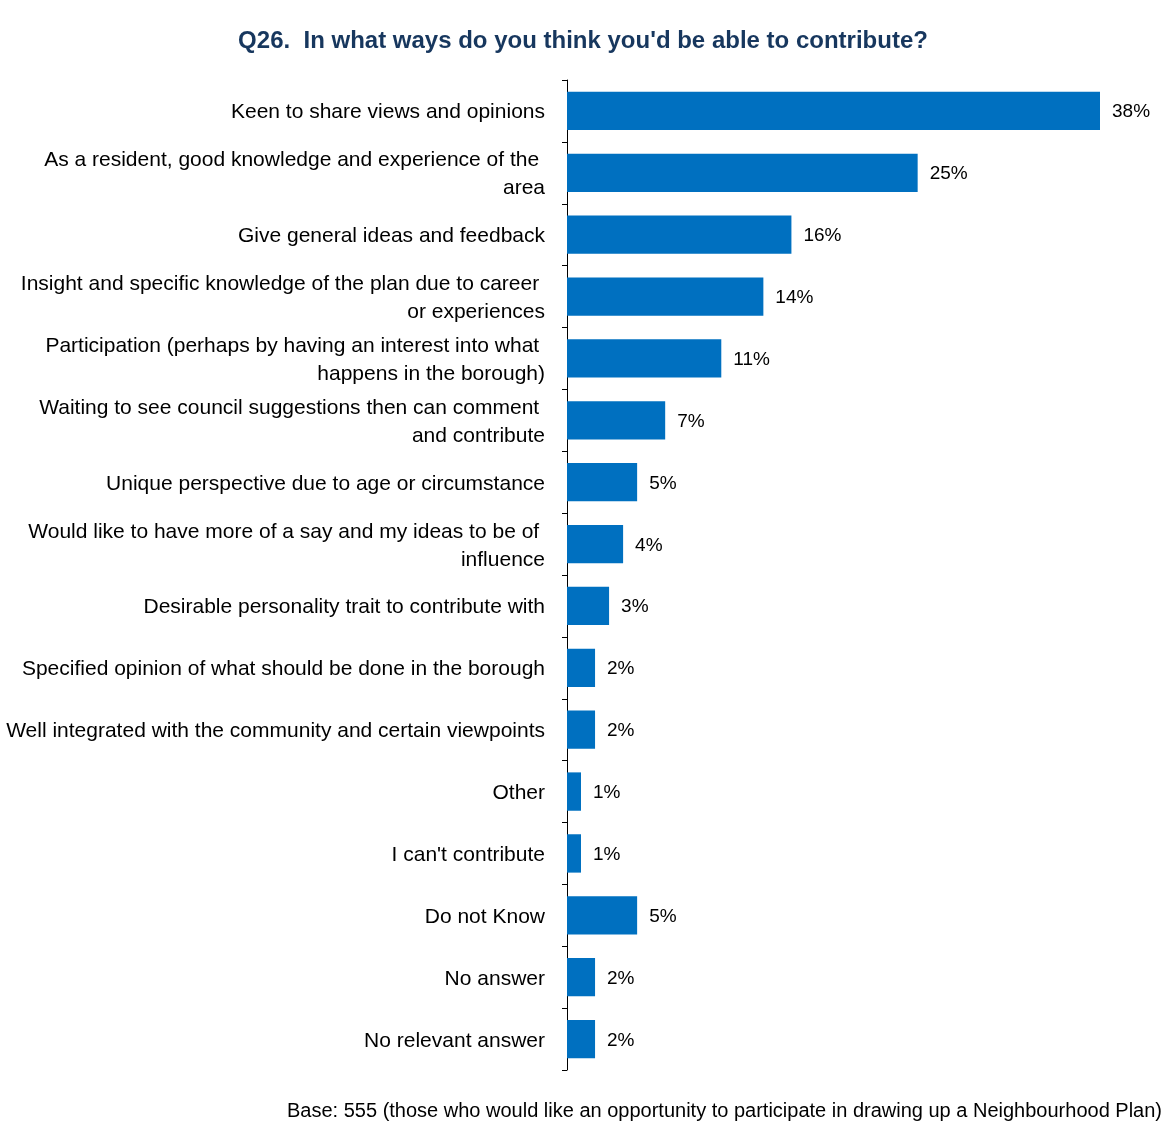 Image resolution: width=1166 pixels, height=1126 pixels. What do you see at coordinates (635, 606) in the screenshot?
I see `data-label: 3%` at bounding box center [635, 606].